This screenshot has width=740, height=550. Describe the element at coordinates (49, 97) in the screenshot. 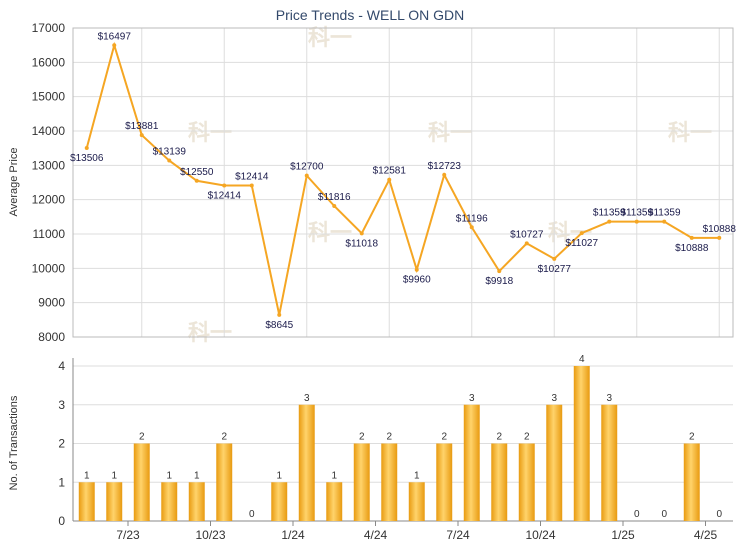

I see `price-y-tick-label: 15000` at that location.